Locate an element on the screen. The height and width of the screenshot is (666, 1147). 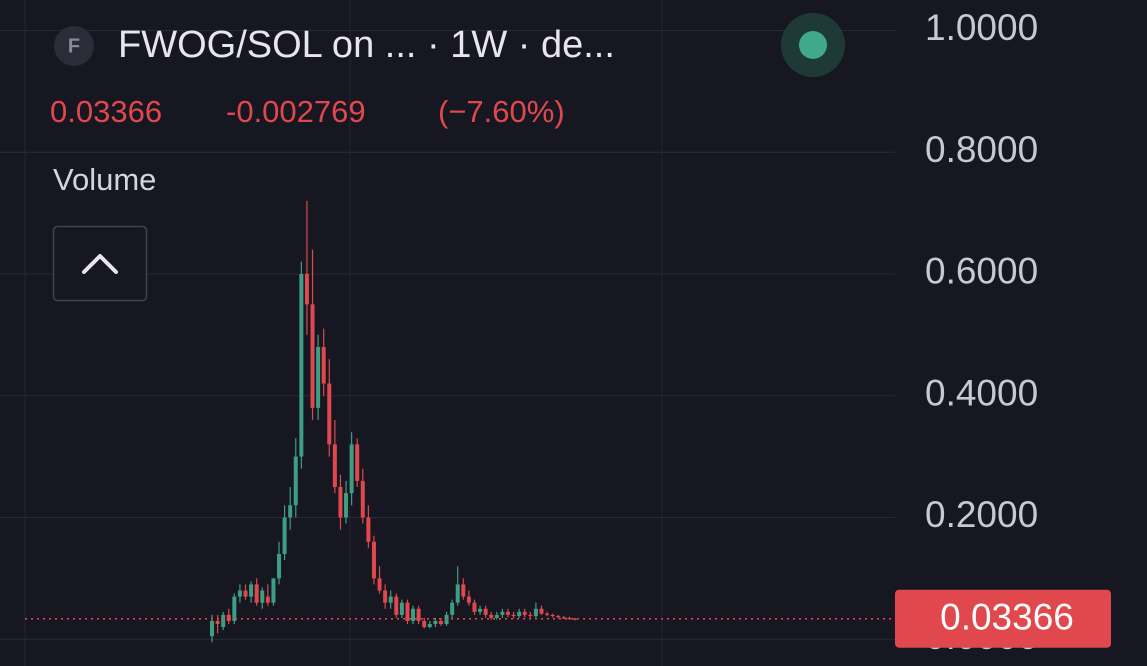
indicator-label: Volume is located at coordinates (104, 179).